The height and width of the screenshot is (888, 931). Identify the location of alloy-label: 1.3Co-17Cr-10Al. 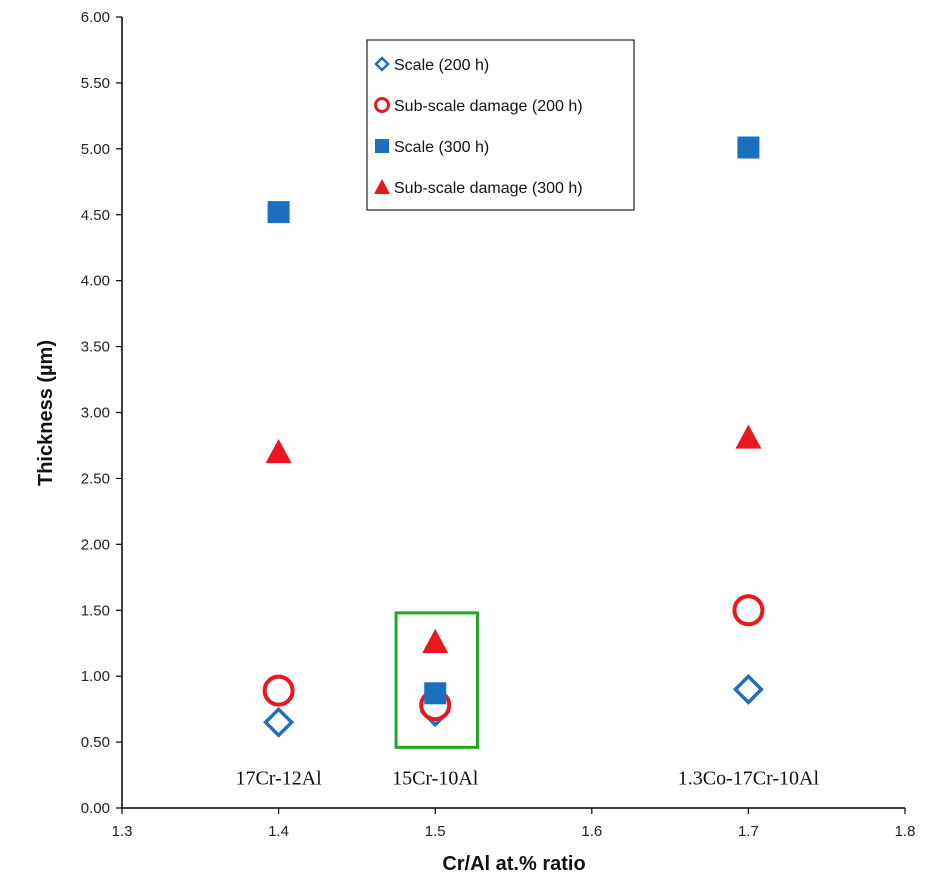
(749, 778).